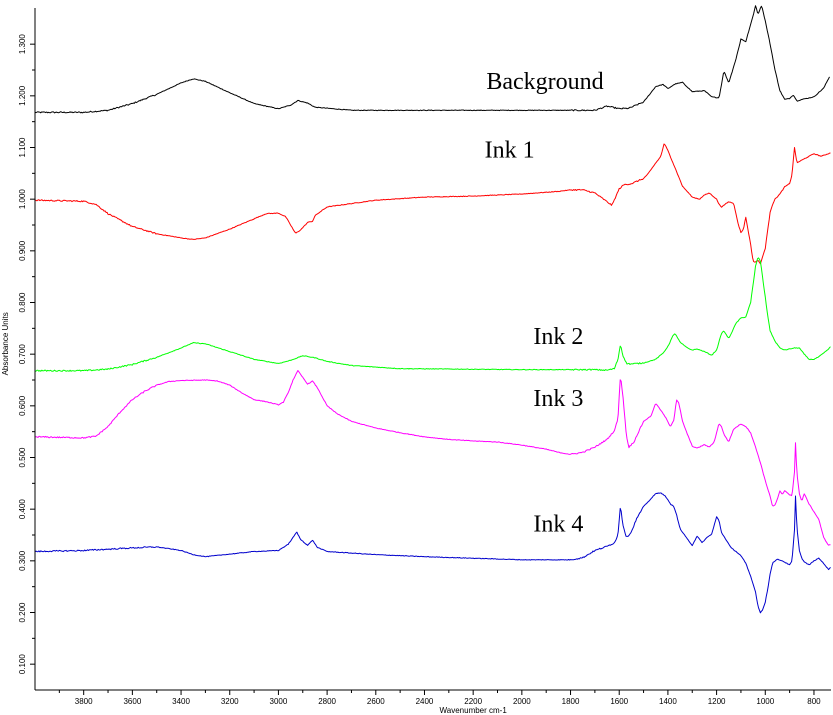  Describe the element at coordinates (22, 354) in the screenshot. I see `y-tick-label: 0.700` at that location.